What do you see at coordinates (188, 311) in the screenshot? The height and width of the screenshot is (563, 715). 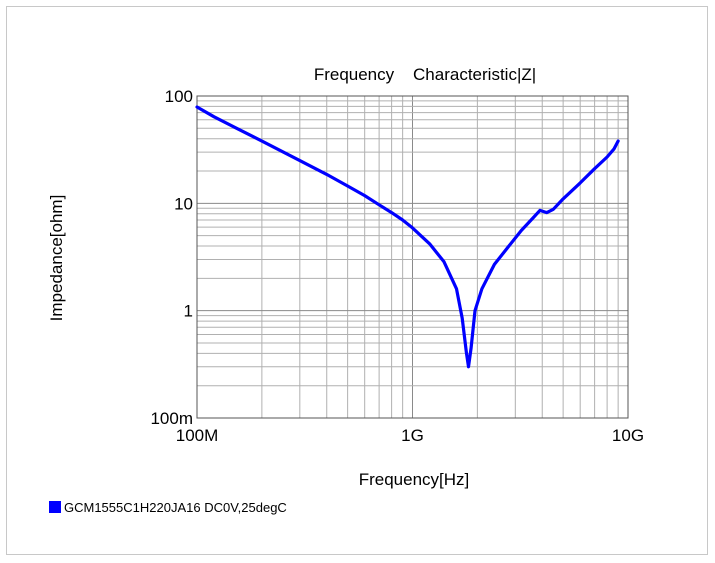 I see `y-tick-label: 1` at bounding box center [188, 311].